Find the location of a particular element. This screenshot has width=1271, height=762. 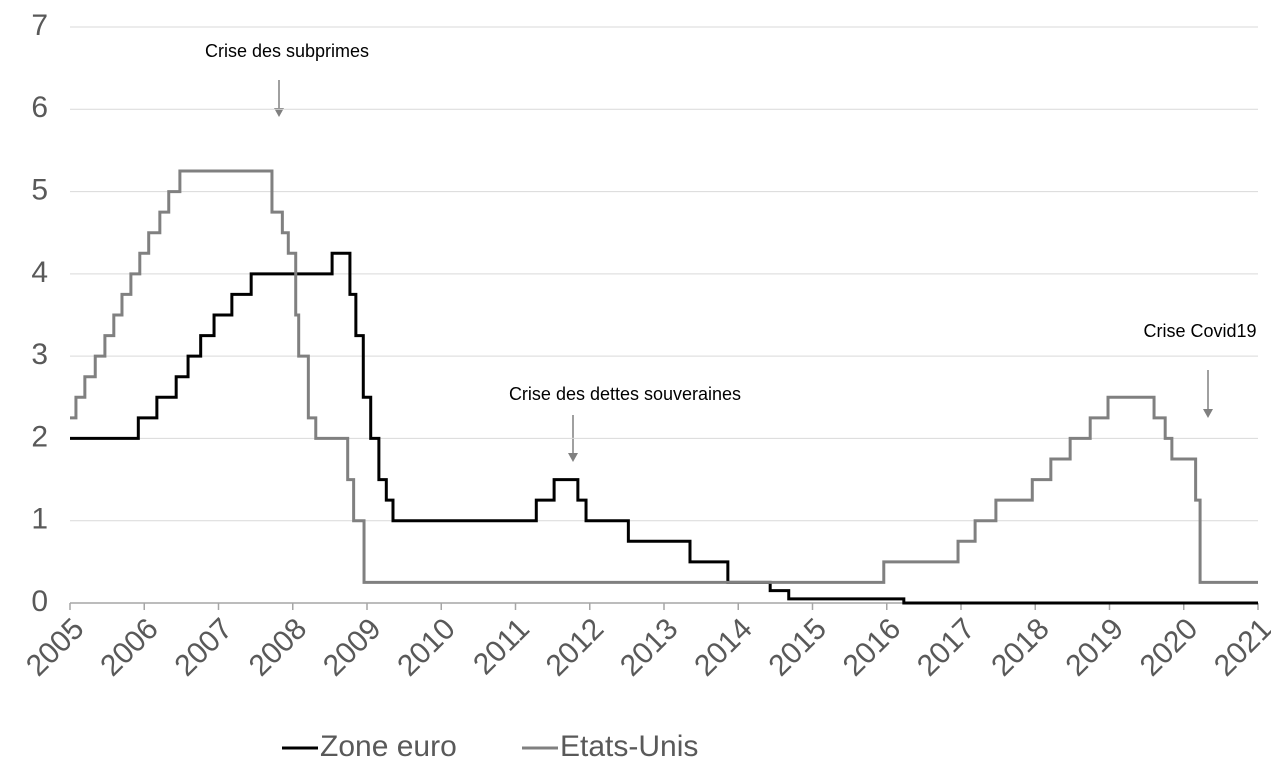

x-tick-label: 2016 is located at coordinates (872, 647).